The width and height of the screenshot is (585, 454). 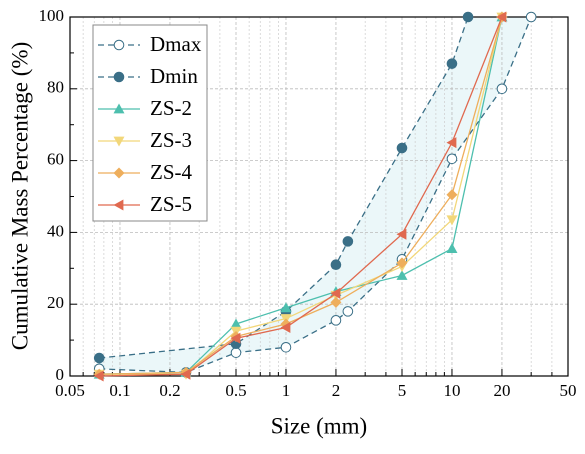 What do you see at coordinates (55, 87) in the screenshot?
I see `y-tick-label: 80` at bounding box center [55, 87].